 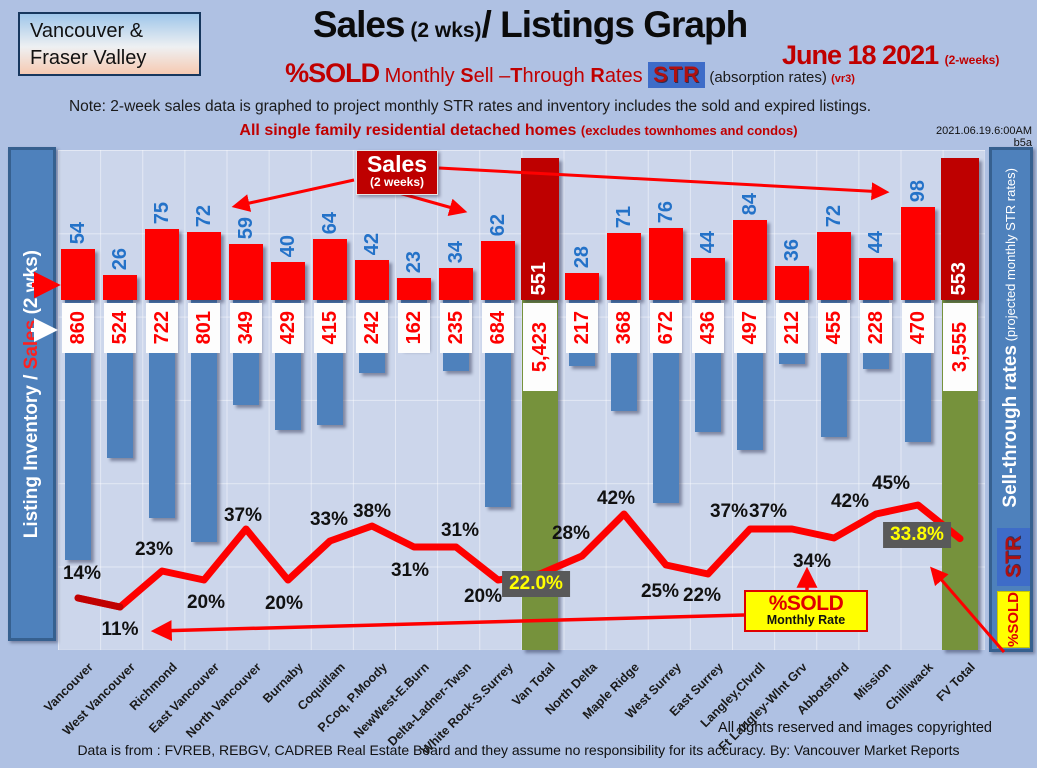 I want to click on inventory-value-box: 228, so click(x=876, y=328).